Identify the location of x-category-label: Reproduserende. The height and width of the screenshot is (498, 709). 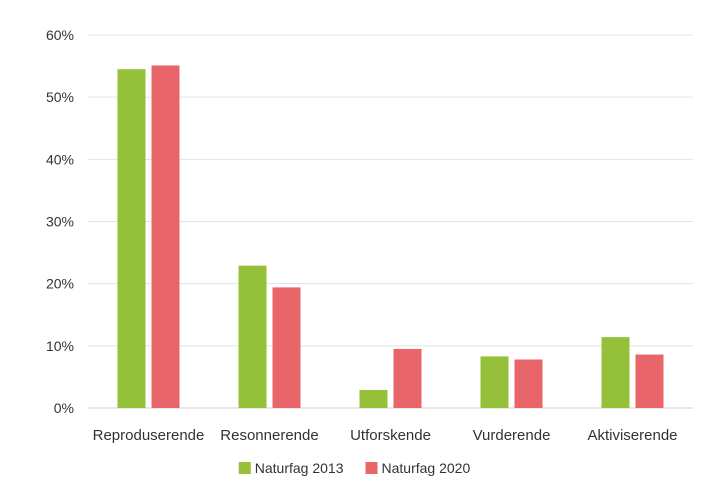
(149, 435).